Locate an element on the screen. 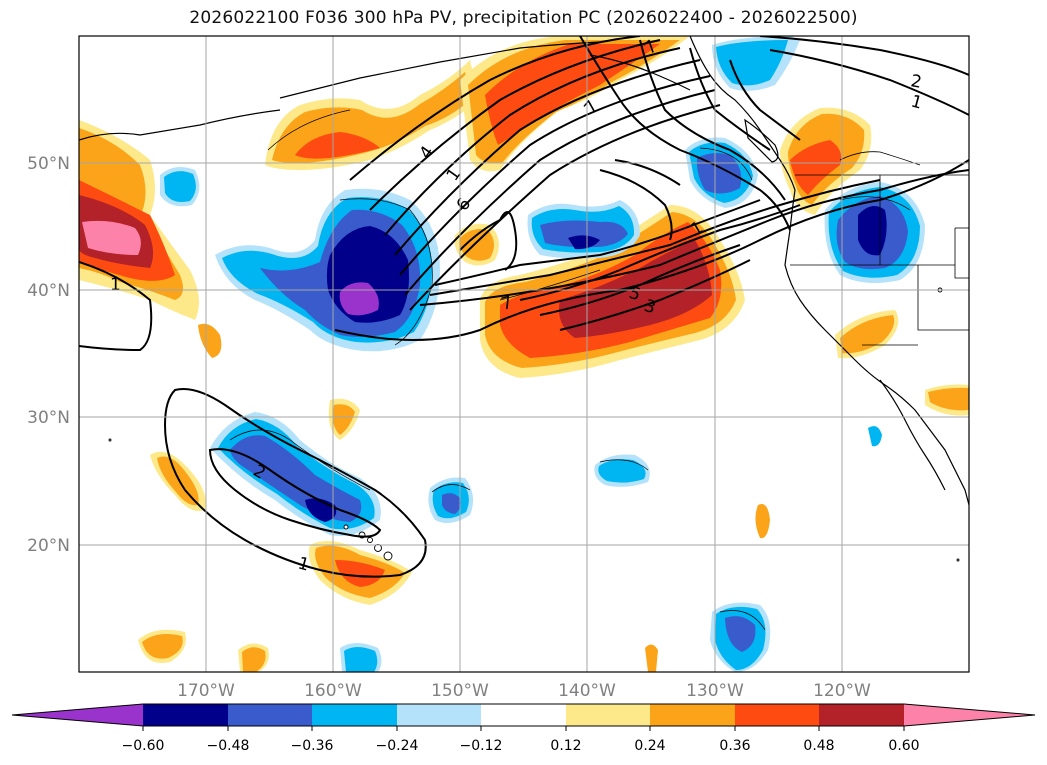  lat-label: 40°N is located at coordinates (48, 291).